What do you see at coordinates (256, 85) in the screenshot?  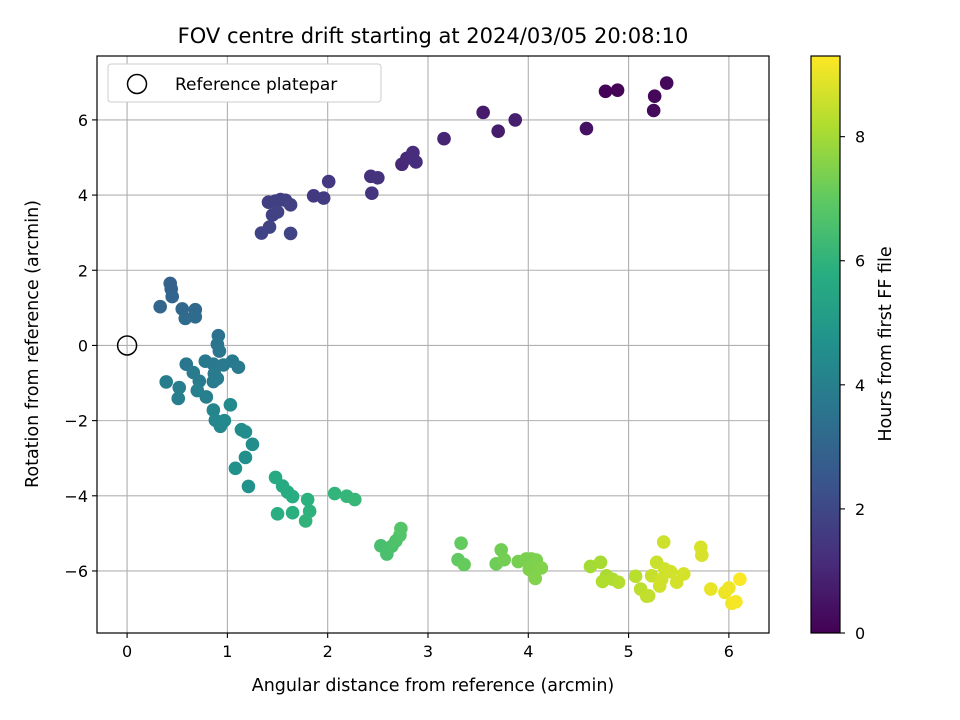 I see `legend-label: Reference platepar` at bounding box center [256, 85].